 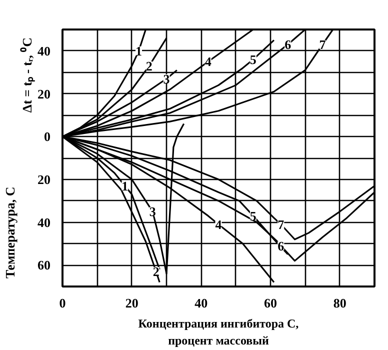 What do you see at coordinates (339, 303) in the screenshot?
I see `x-tick-label: 80` at bounding box center [339, 303].